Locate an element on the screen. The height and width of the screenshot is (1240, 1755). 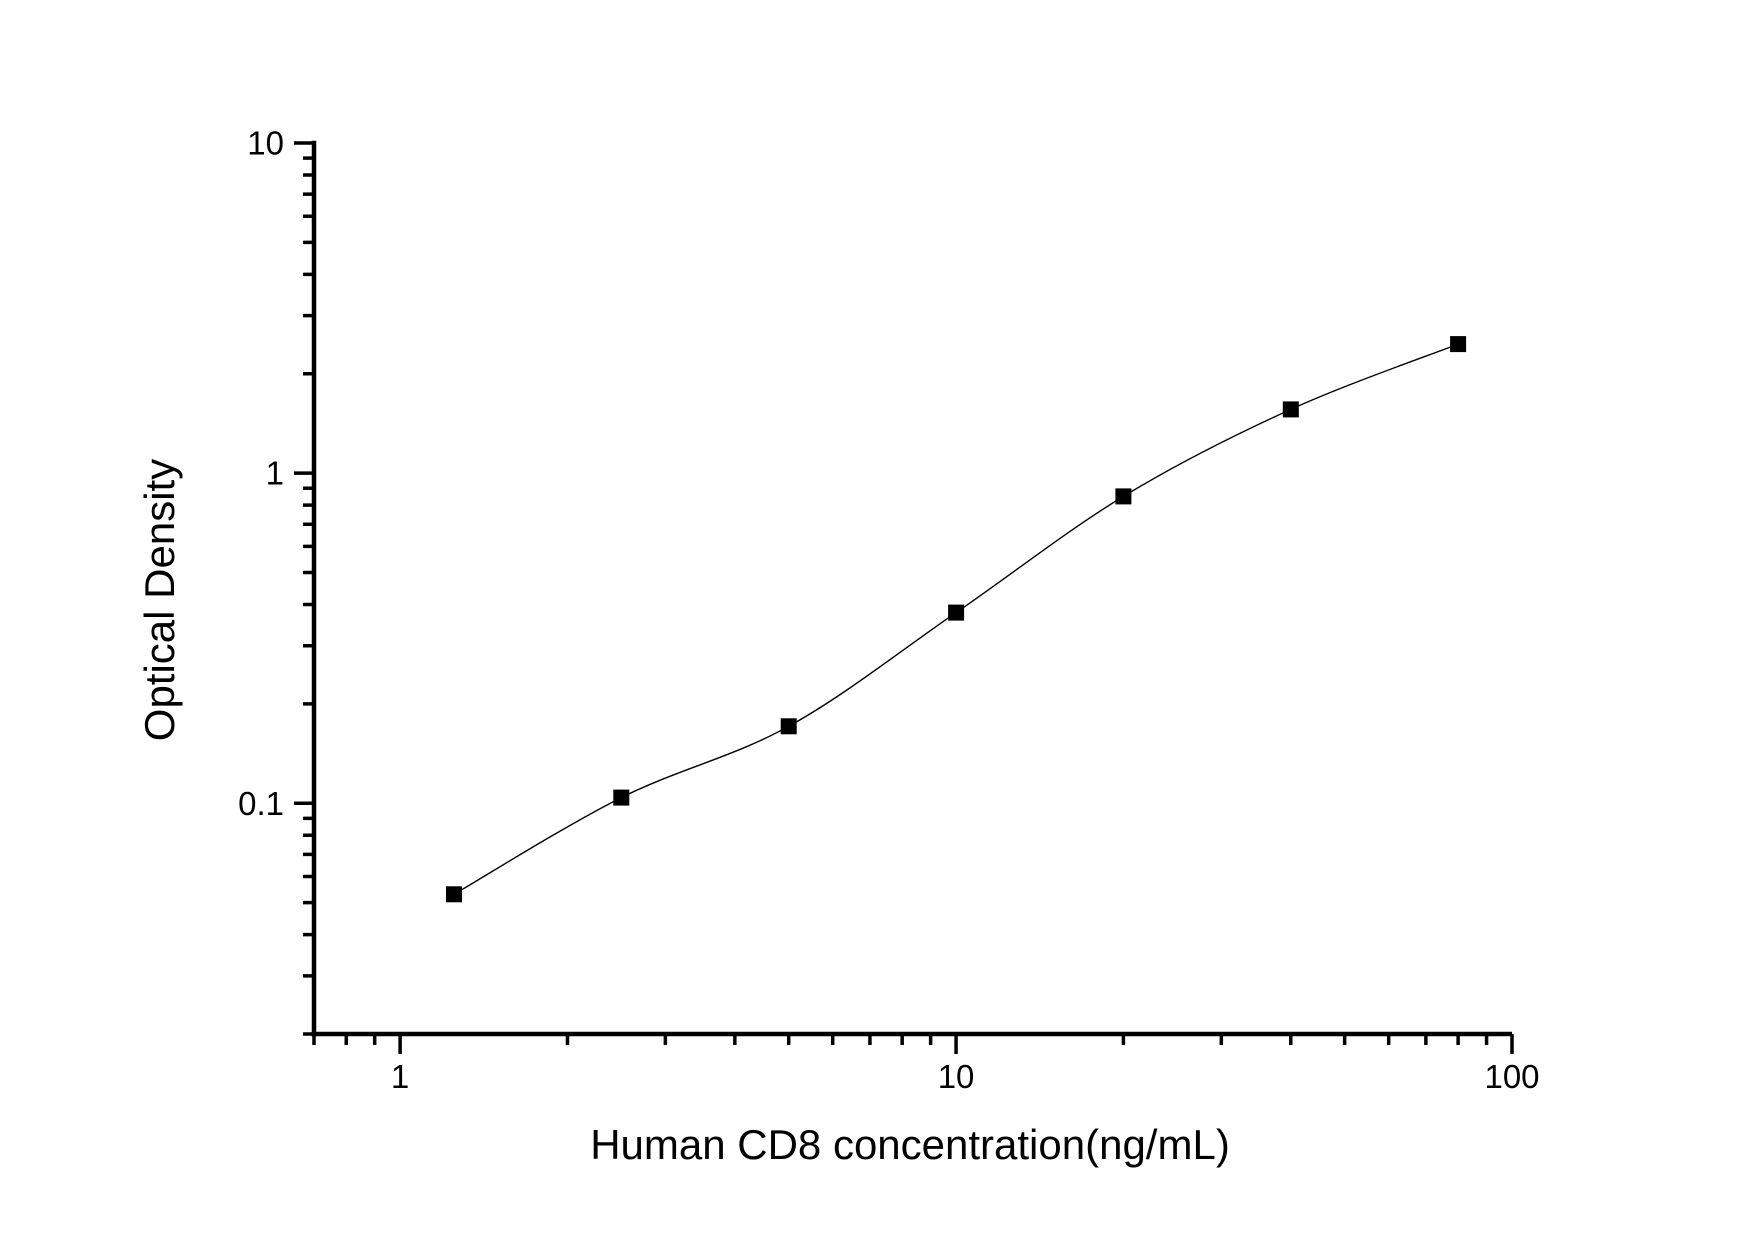
x-axis-title: Human CD8 concentration(ng/mL) is located at coordinates (910, 1144).